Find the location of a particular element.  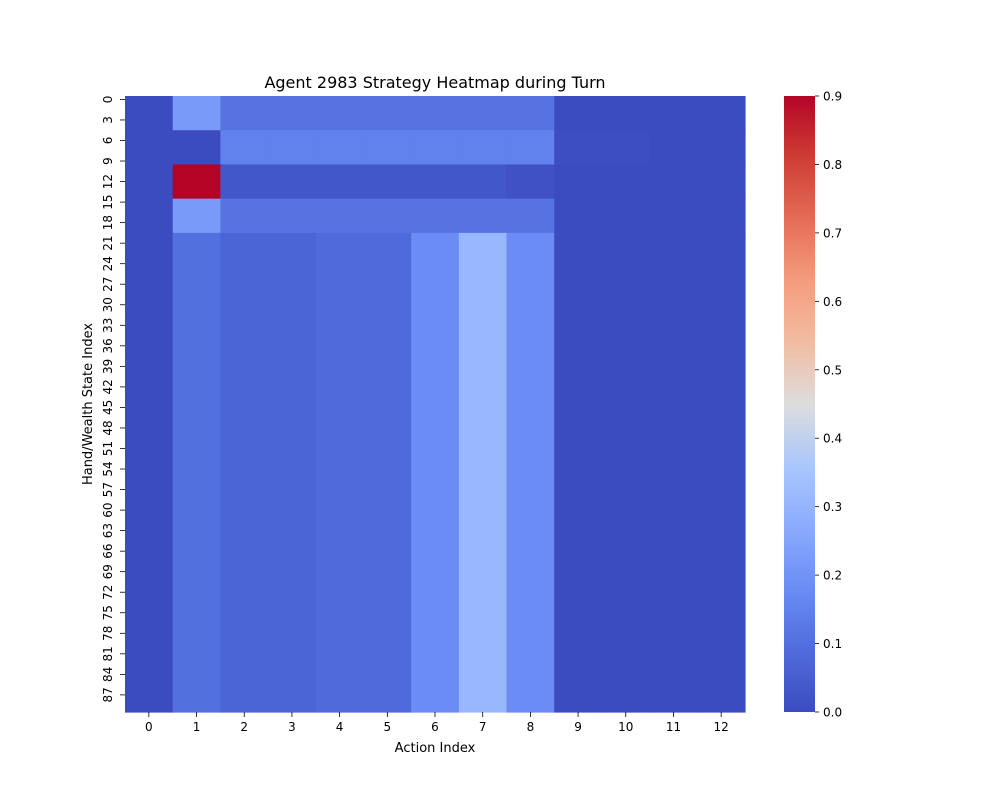

y-tick-label: 78 is located at coordinates (108, 633).